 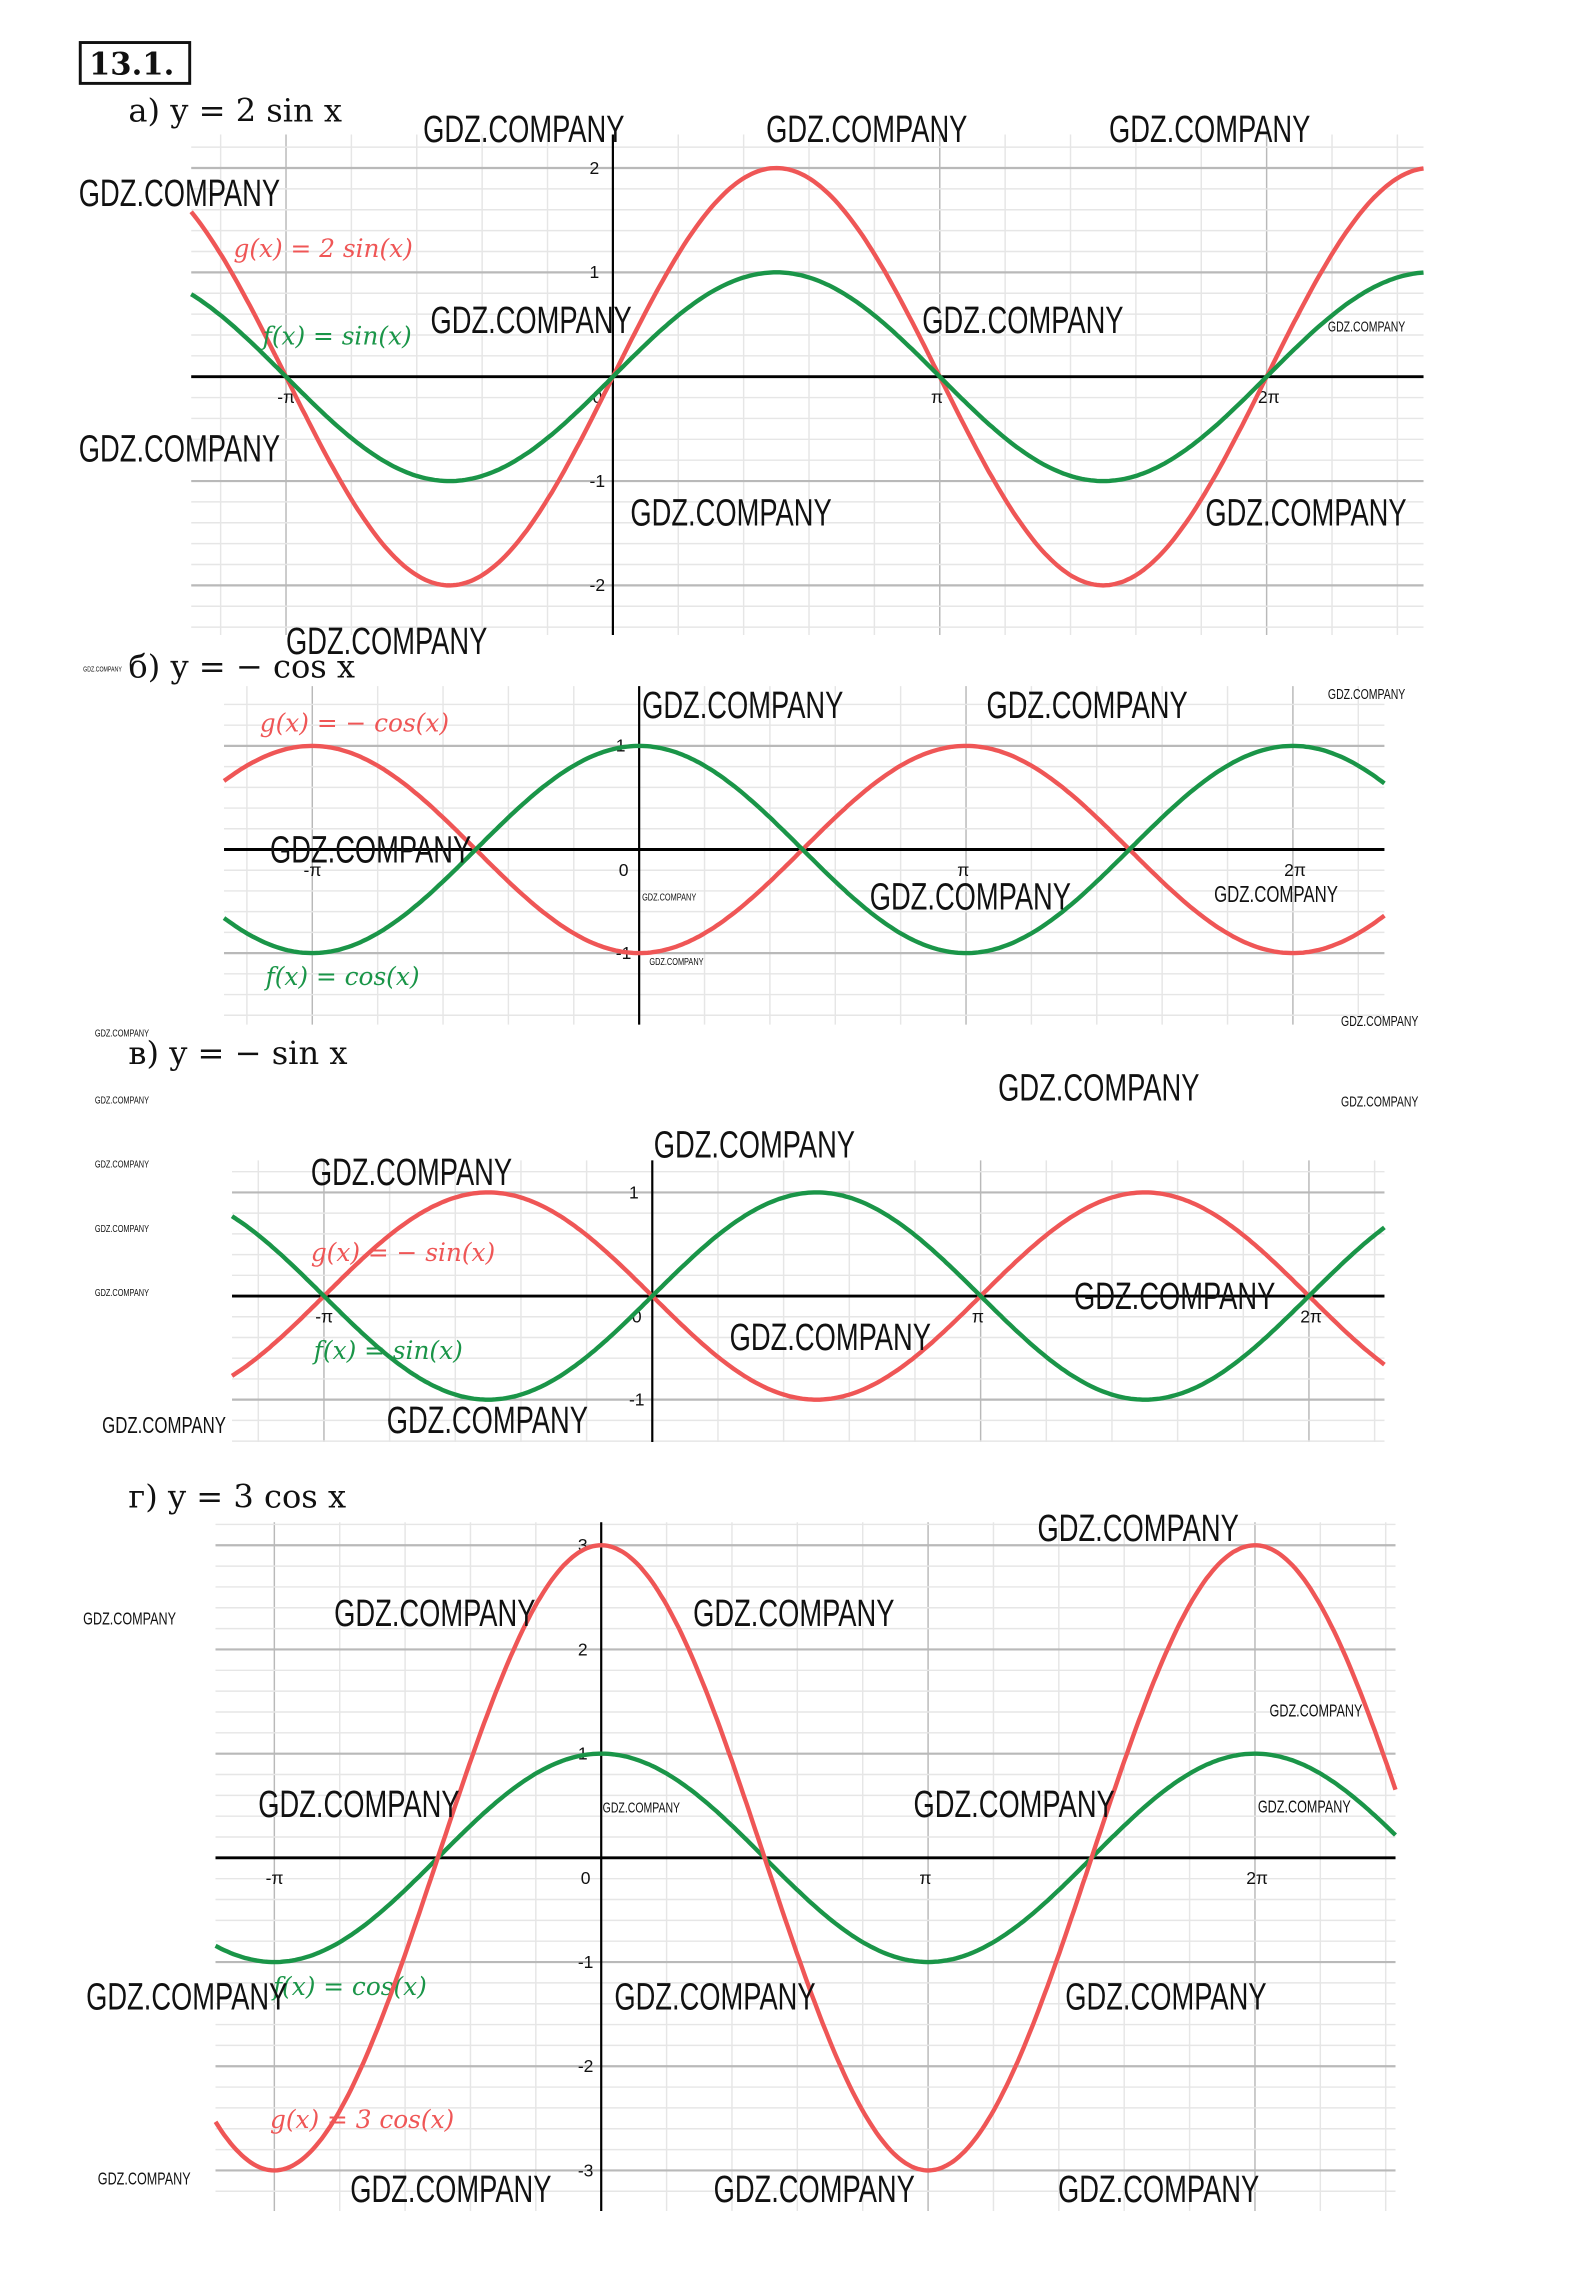 What do you see at coordinates (586, 2170) in the screenshot?
I see `y-tick-label: -3` at bounding box center [586, 2170].